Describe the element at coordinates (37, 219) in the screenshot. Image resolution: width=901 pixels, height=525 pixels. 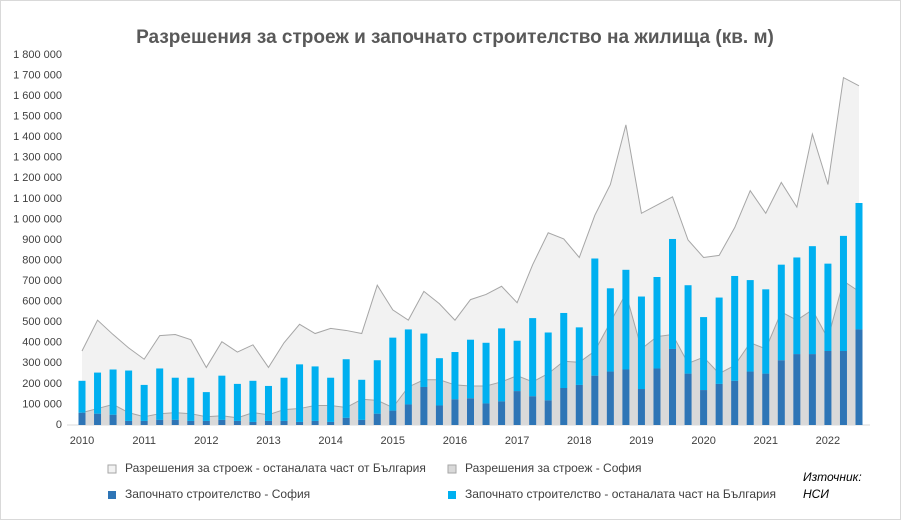
I see `y-tick-label: 1 000 000` at that location.